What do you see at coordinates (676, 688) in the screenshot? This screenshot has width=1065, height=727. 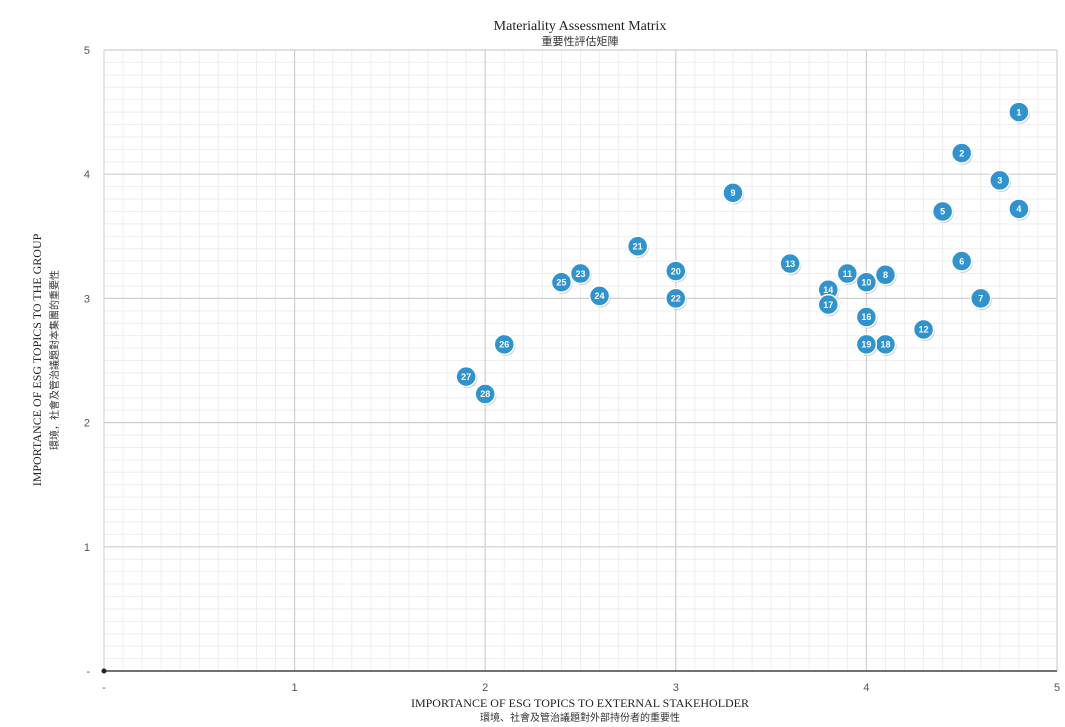 I see `x-tick-label: 3` at bounding box center [676, 688].